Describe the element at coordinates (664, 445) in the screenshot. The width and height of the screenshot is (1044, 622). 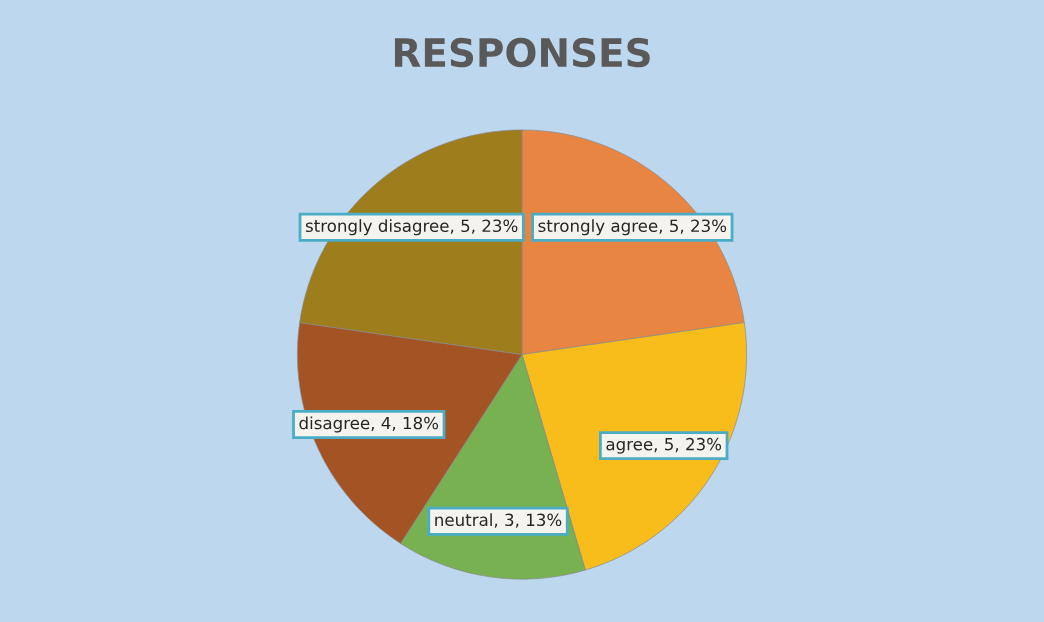
I see `slice-label: agree, 5, 23%` at that location.